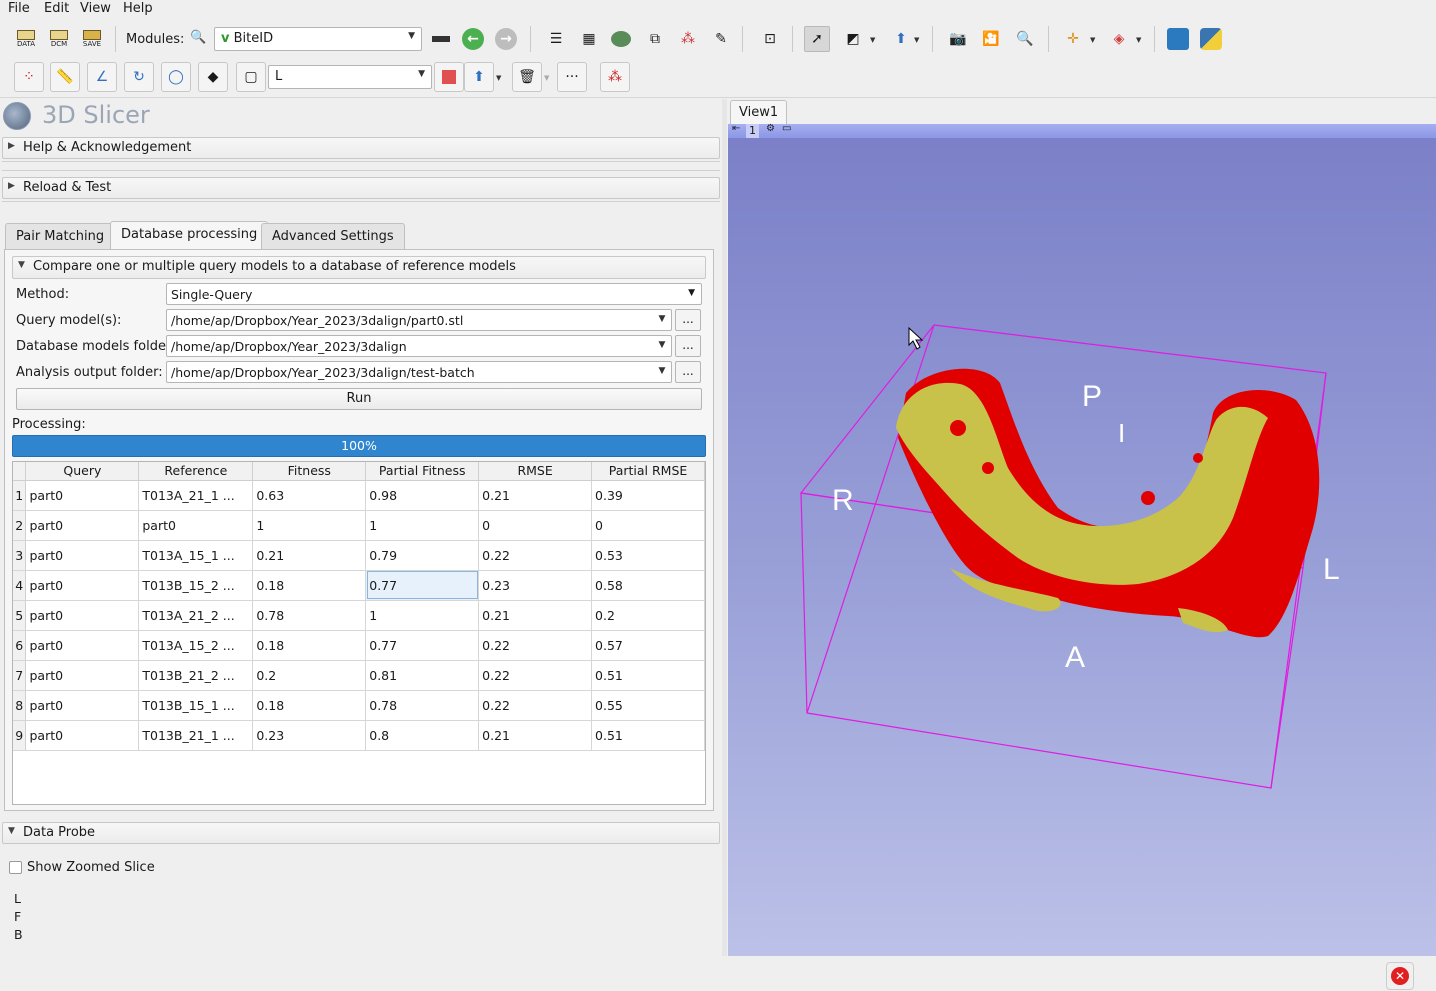 Image resolution: width=1436 pixels, height=991 pixels. What do you see at coordinates (527, 77) in the screenshot?
I see `delete-icon: 🗑` at bounding box center [527, 77].